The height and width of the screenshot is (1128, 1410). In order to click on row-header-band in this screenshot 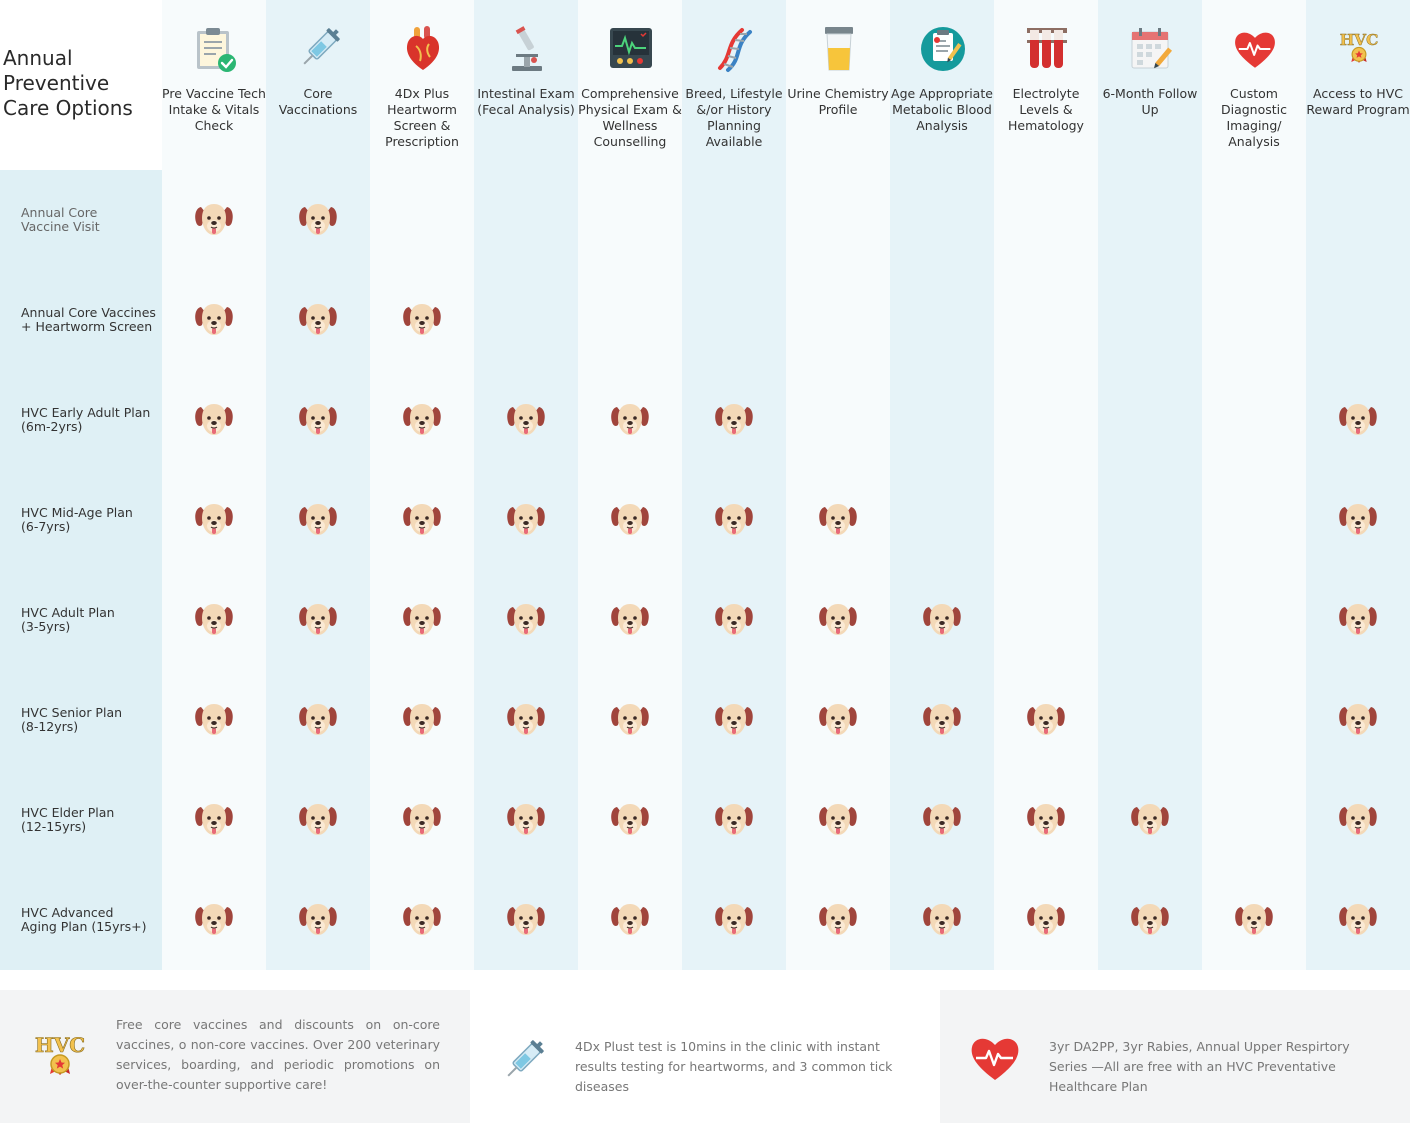, I will do `click(81, 570)`.